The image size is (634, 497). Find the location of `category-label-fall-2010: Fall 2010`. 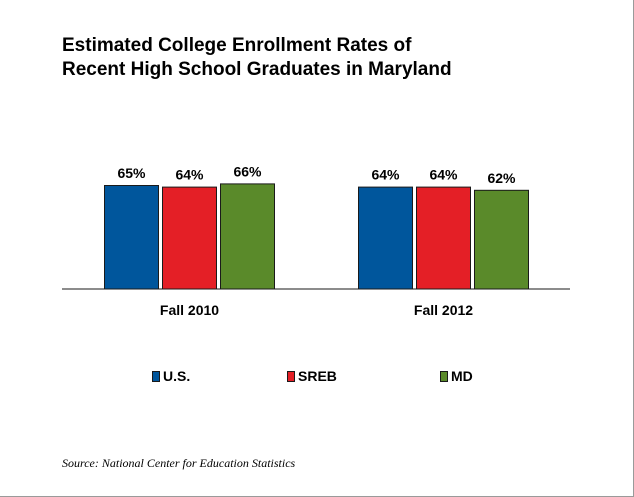

category-label-fall-2010: Fall 2010 is located at coordinates (189, 310).